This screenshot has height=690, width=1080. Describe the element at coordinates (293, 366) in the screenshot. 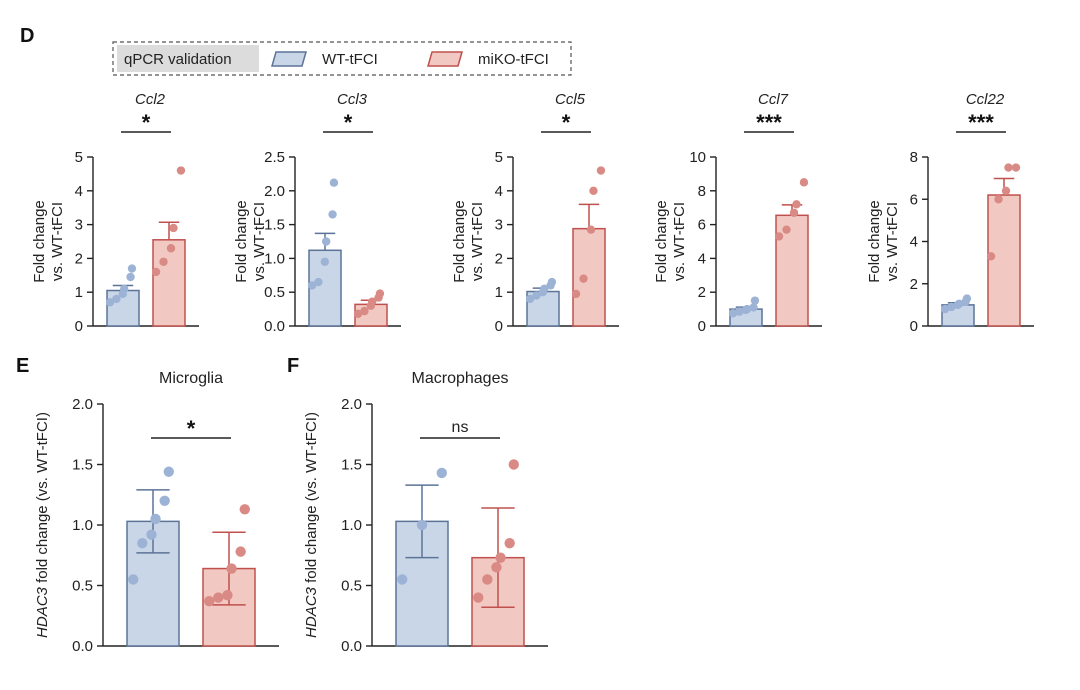

I see `panel-letter-f: F` at that location.